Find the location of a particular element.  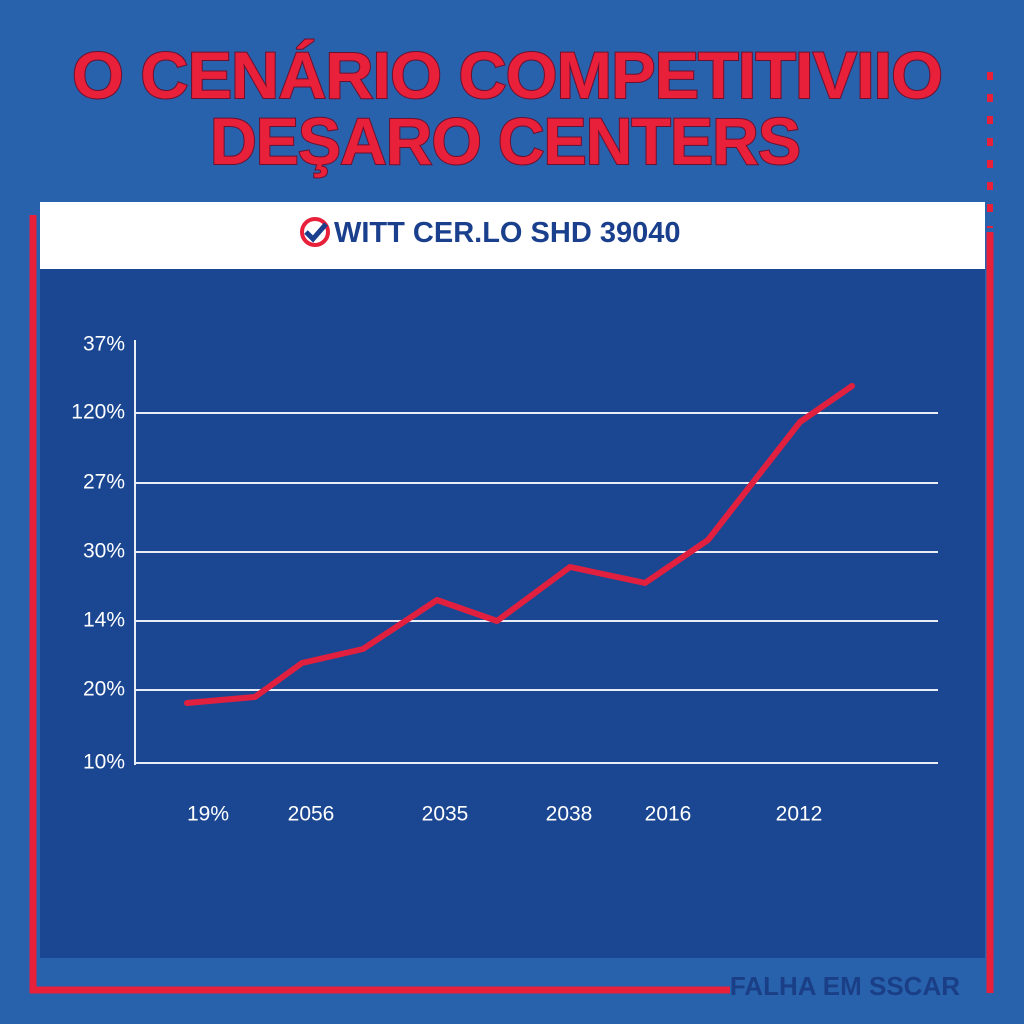

y-axis-label: 120% is located at coordinates (98, 412).